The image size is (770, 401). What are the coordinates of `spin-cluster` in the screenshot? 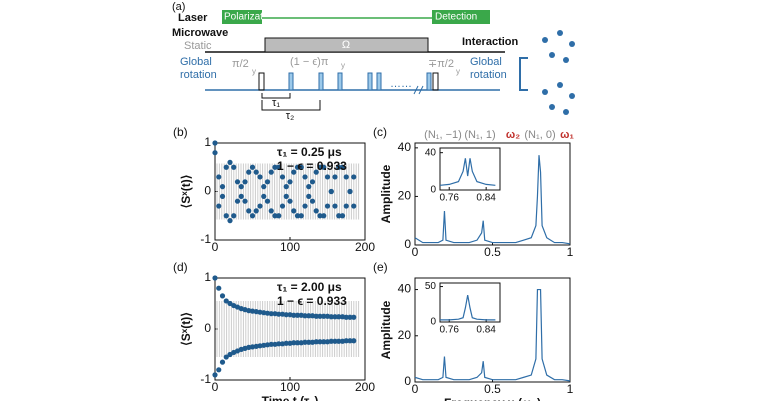 It's located at (558, 72).